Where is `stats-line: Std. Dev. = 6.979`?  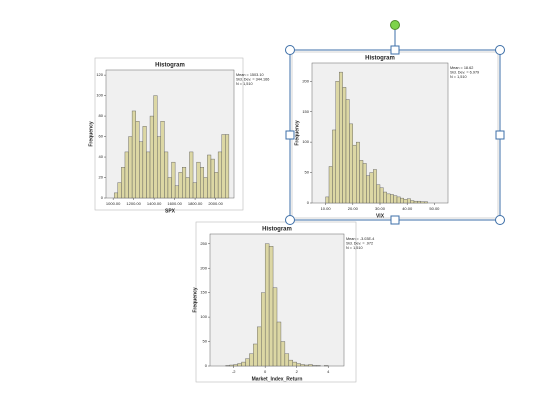 stats-line: Std. Dev. = 6.979 is located at coordinates (464, 73).